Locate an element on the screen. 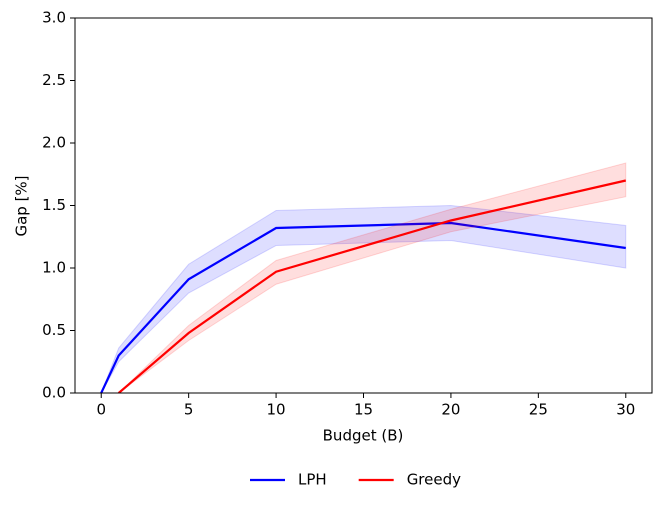 The height and width of the screenshot is (509, 664). y-tick-label: 2.0 is located at coordinates (54, 143).